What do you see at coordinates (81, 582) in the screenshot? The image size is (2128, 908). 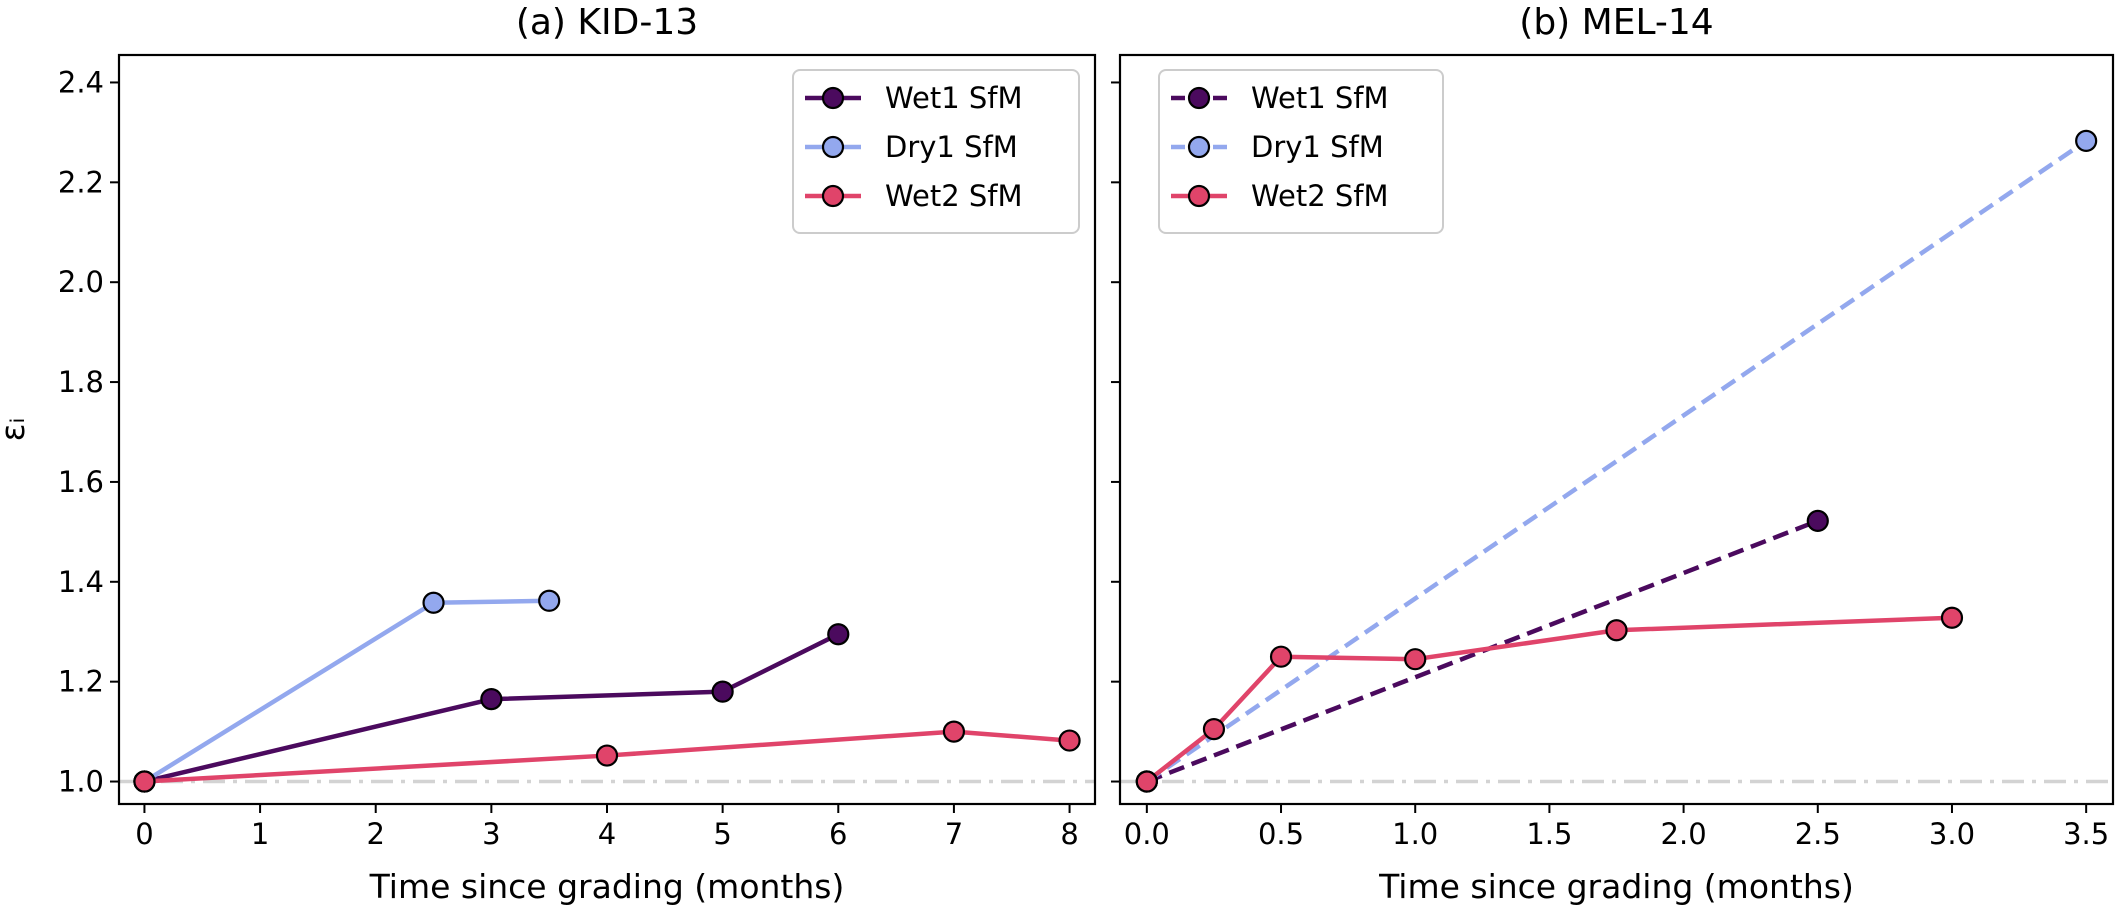 I see `y-tick-label: 1.4` at bounding box center [81, 582].